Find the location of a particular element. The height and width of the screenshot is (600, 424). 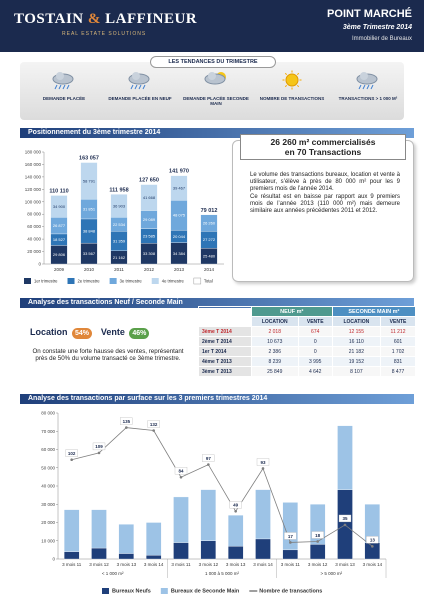

y-tick-label: 180 000 is located at coordinates (33, 152).